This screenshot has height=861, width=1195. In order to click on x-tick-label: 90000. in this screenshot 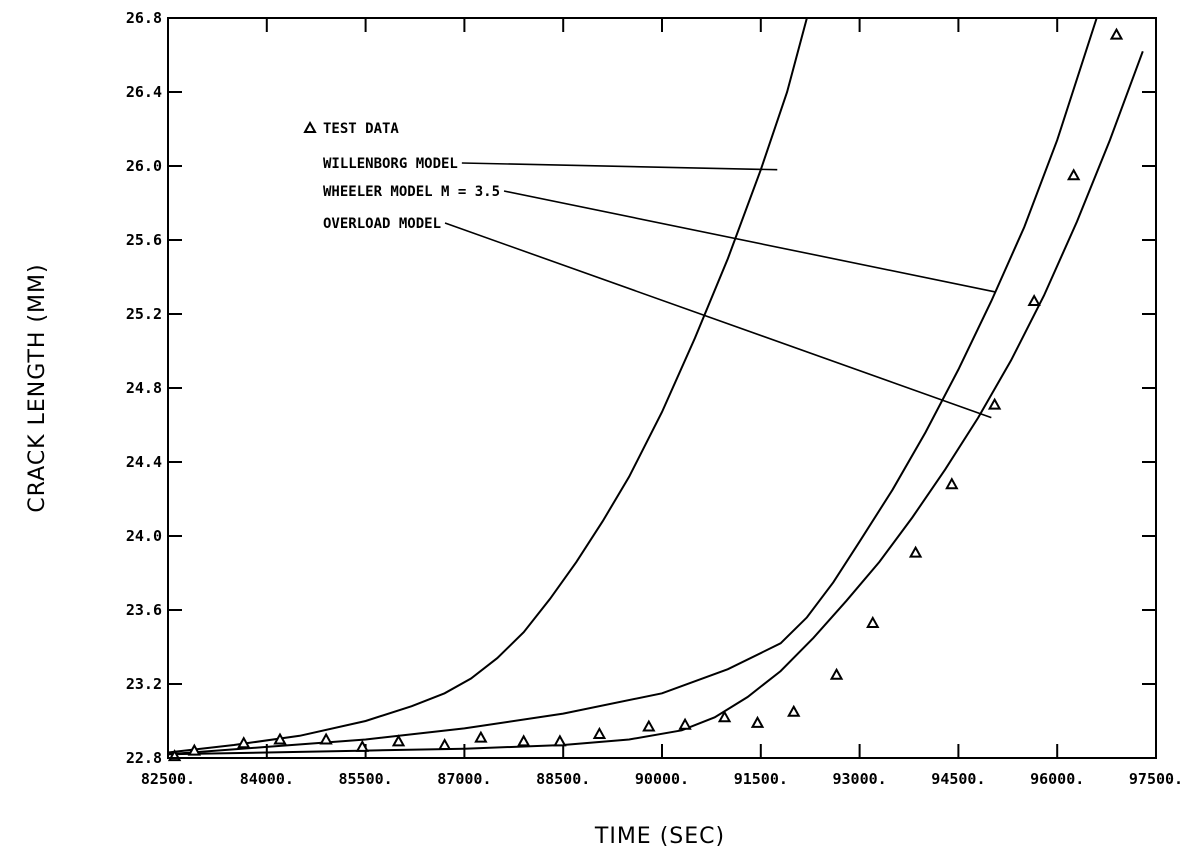, I will do `click(662, 779)`.